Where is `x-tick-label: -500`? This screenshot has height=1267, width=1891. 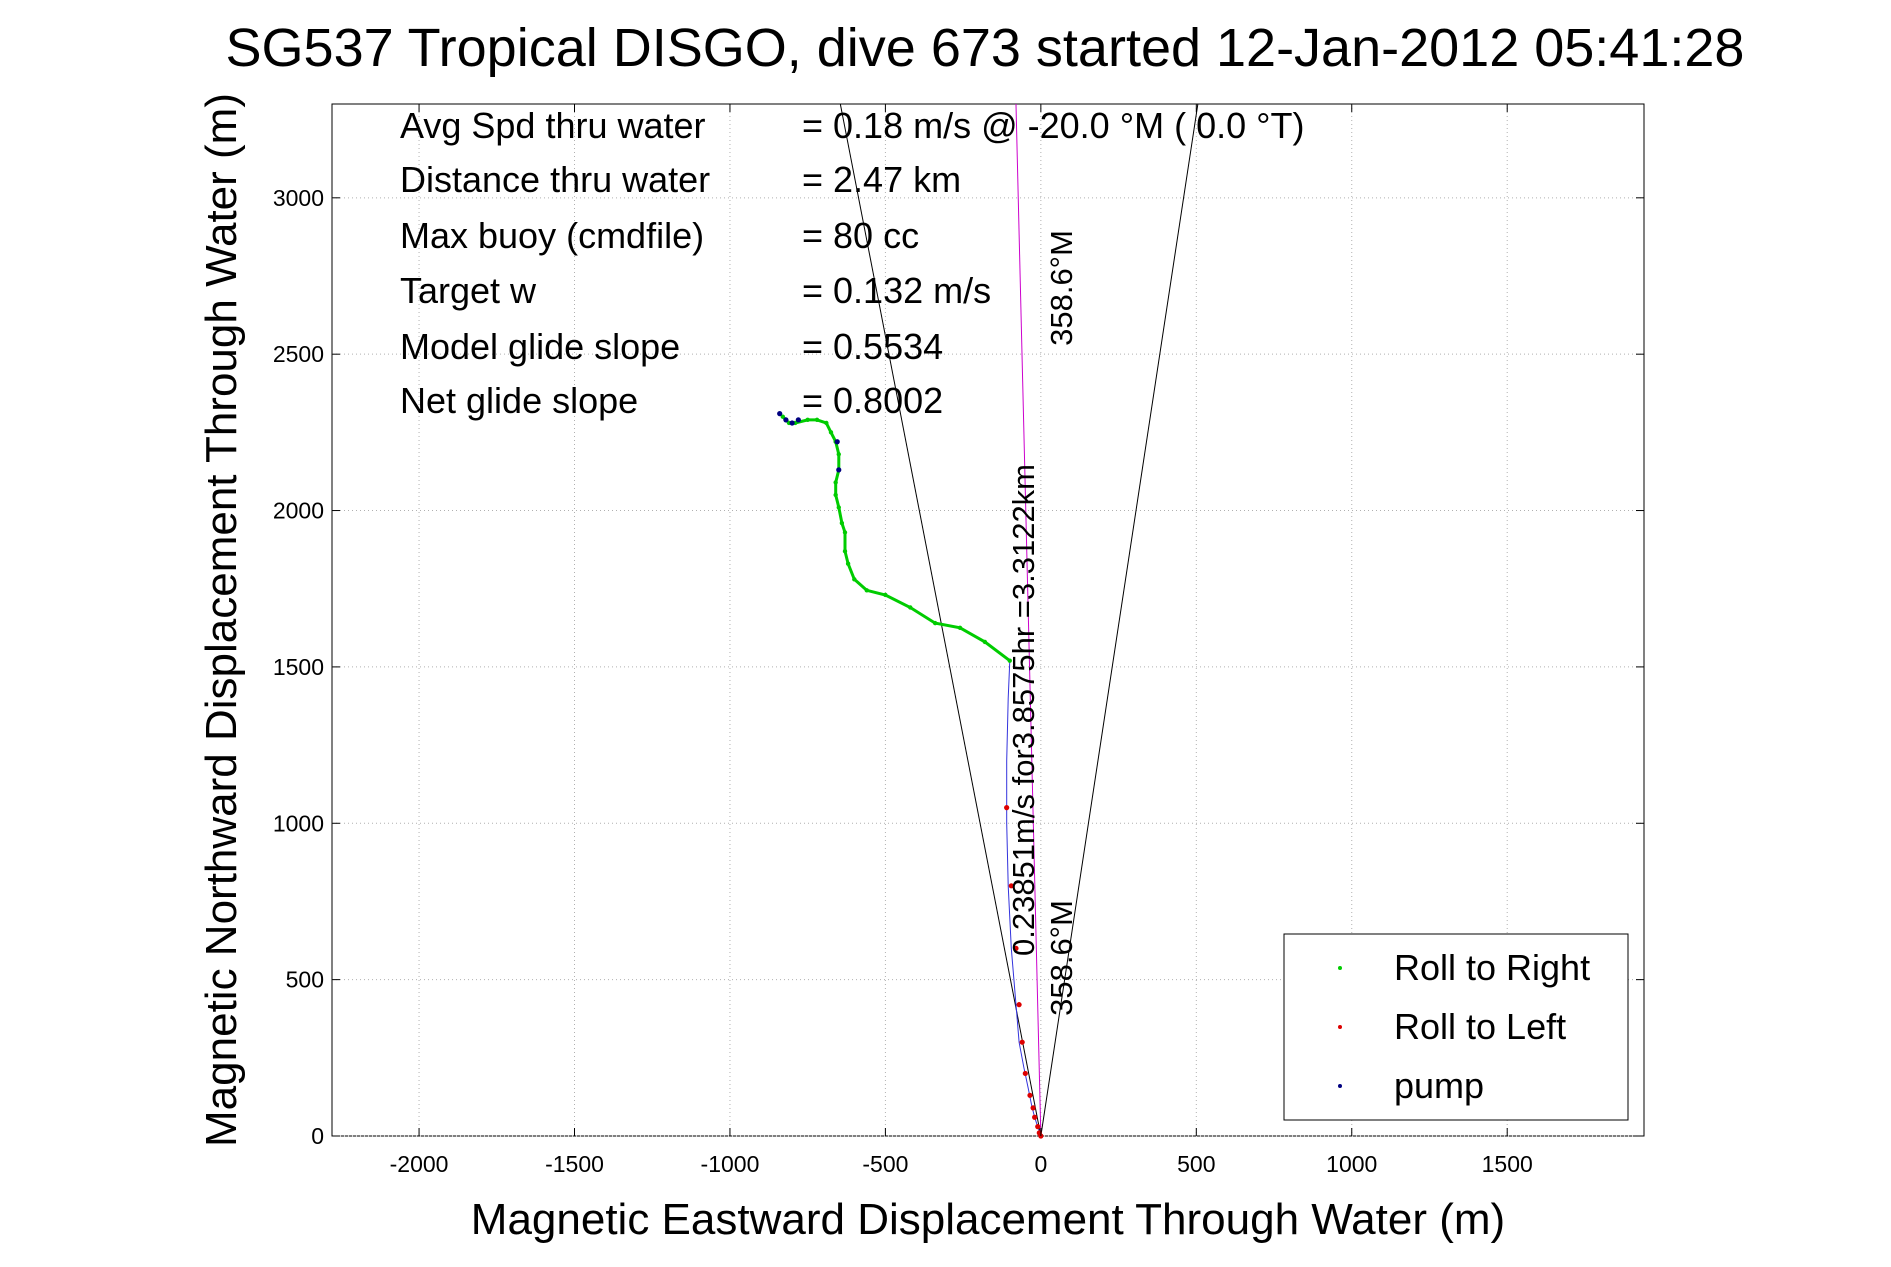
x-tick-label: -500 is located at coordinates (885, 1164).